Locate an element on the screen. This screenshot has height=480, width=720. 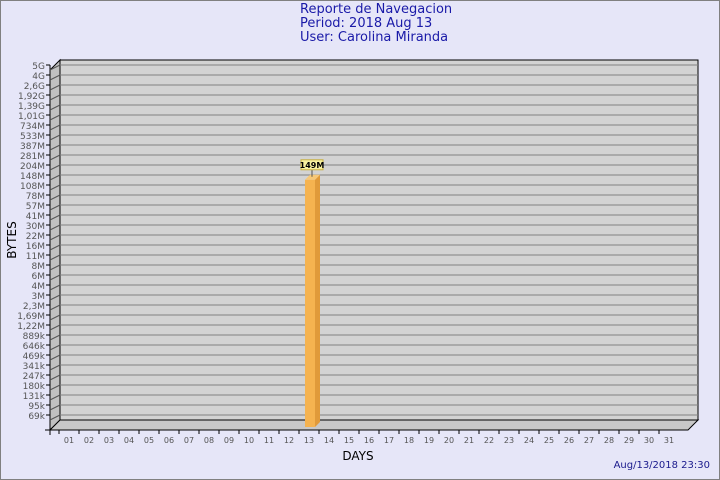
data-label-box is located at coordinates (312, 165).